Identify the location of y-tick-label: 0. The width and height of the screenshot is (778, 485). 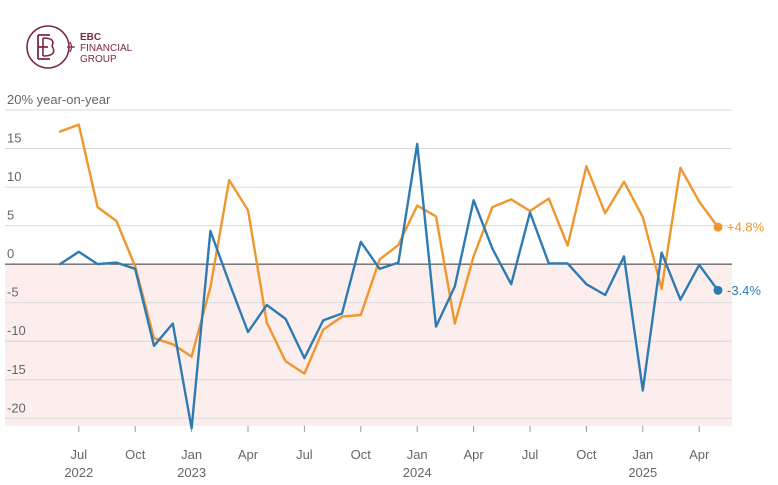
(10, 253).